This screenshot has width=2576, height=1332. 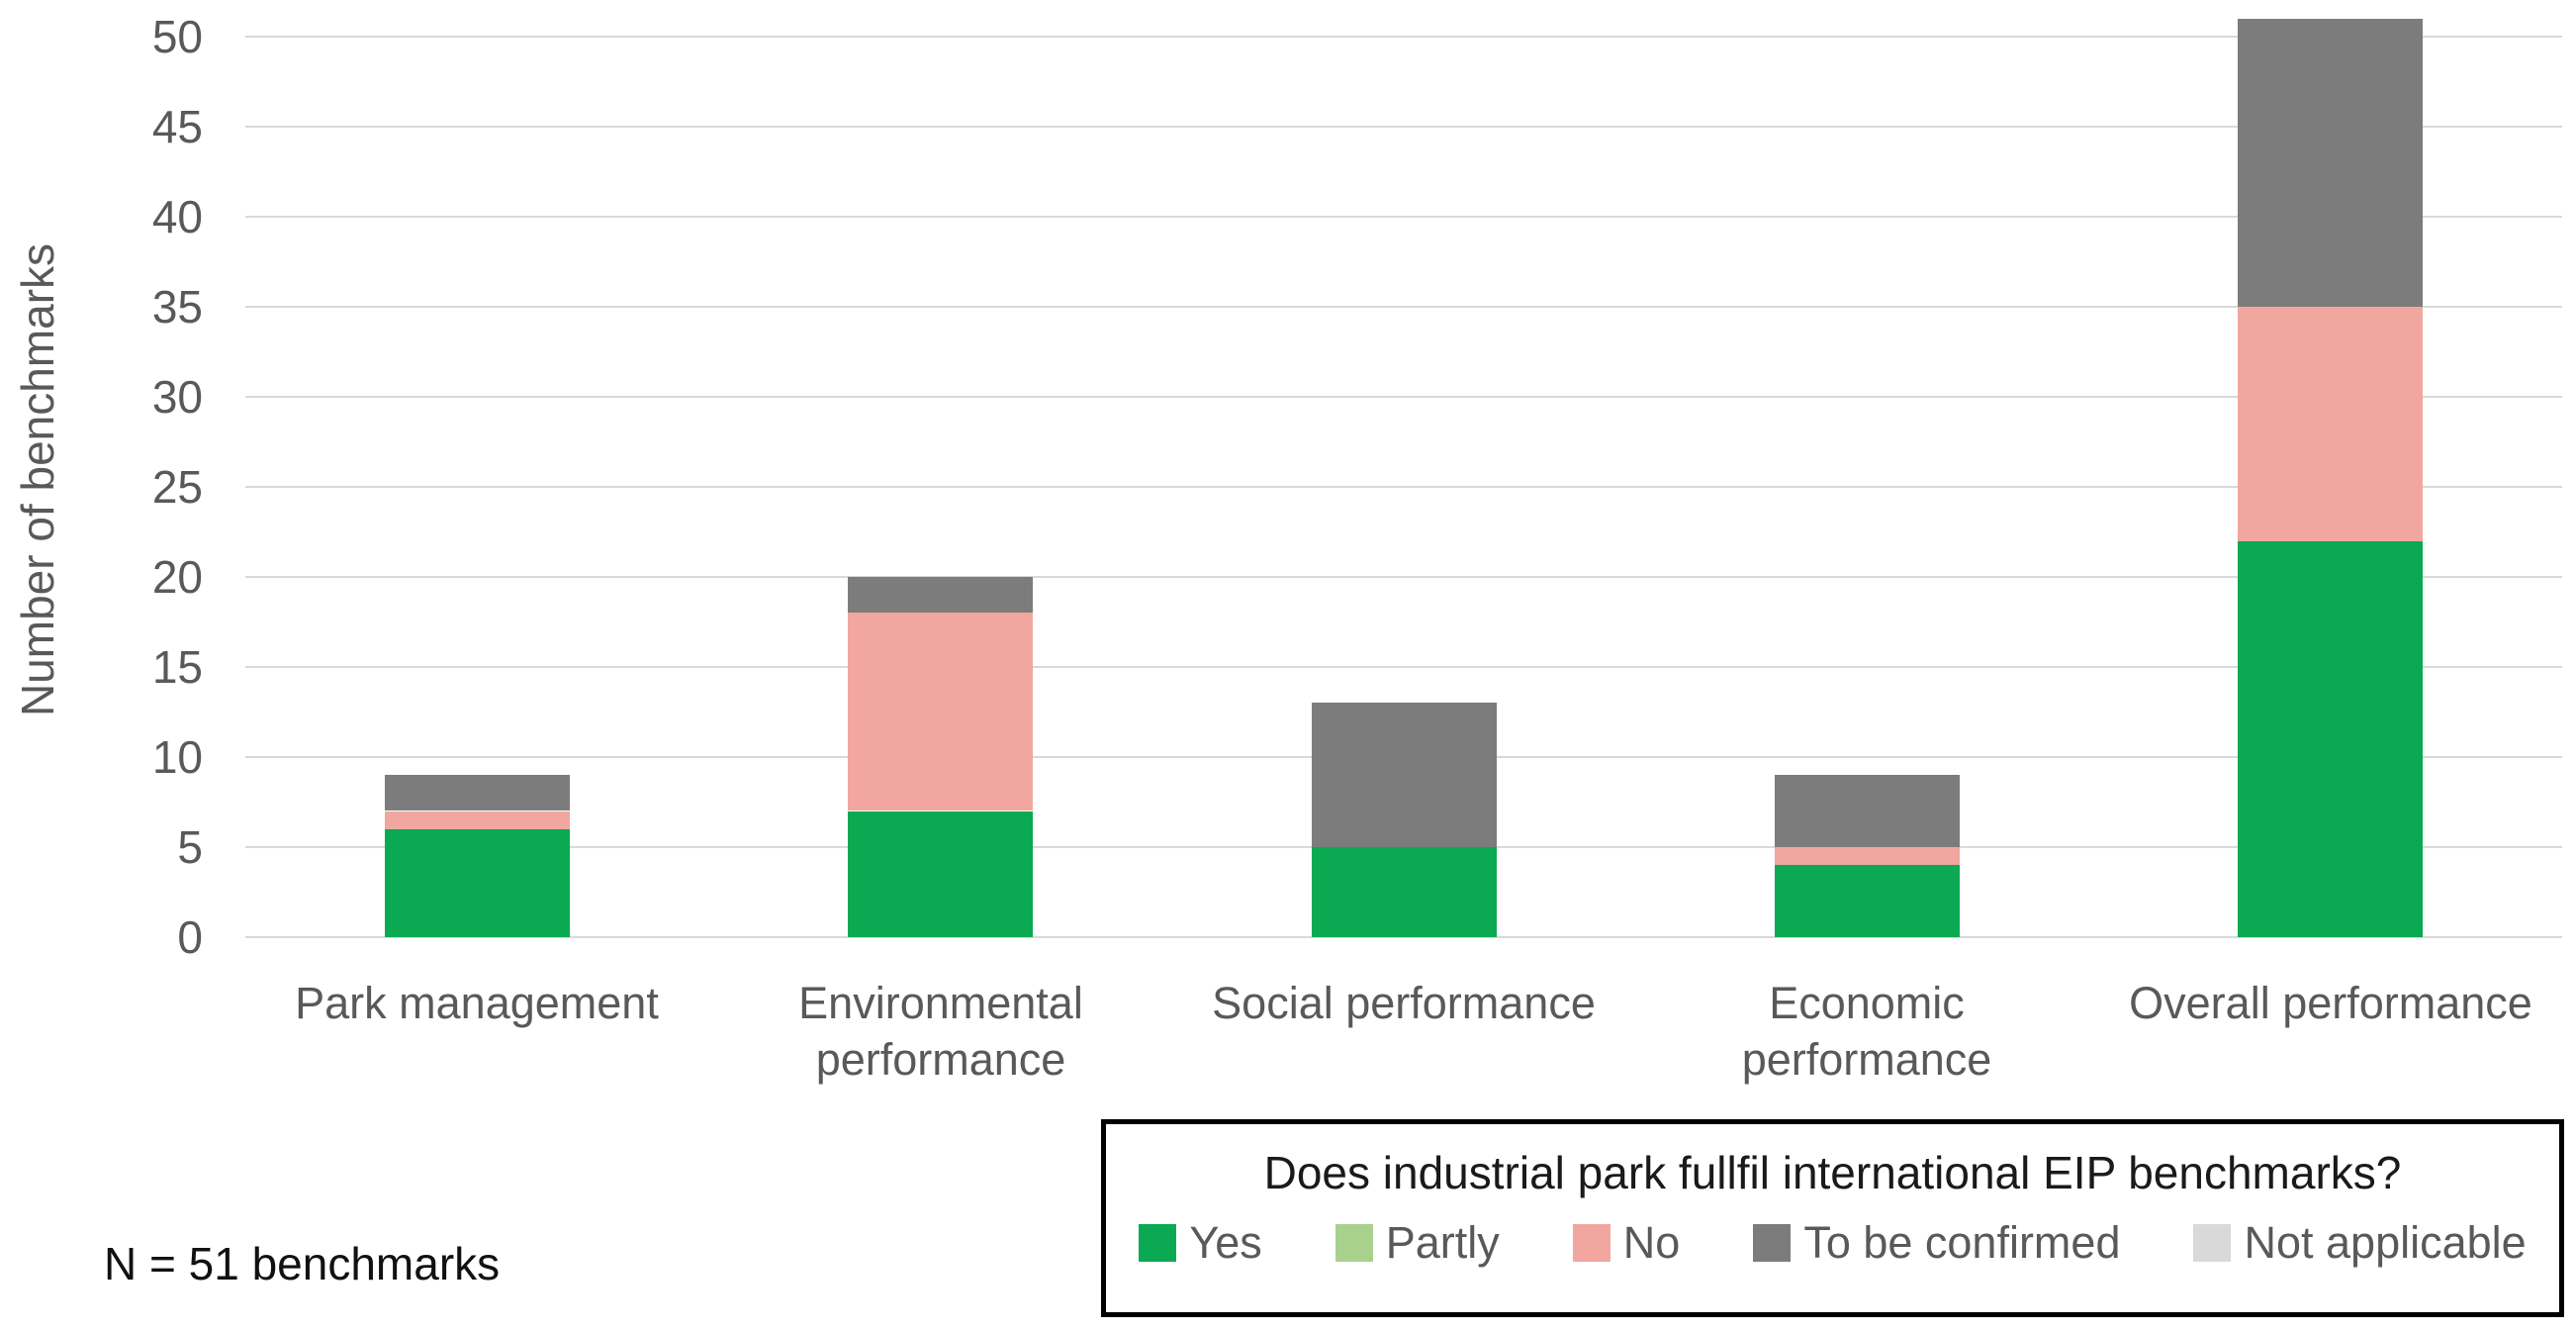 I want to click on bar-segment-yes-overall-performance, so click(x=2330, y=739).